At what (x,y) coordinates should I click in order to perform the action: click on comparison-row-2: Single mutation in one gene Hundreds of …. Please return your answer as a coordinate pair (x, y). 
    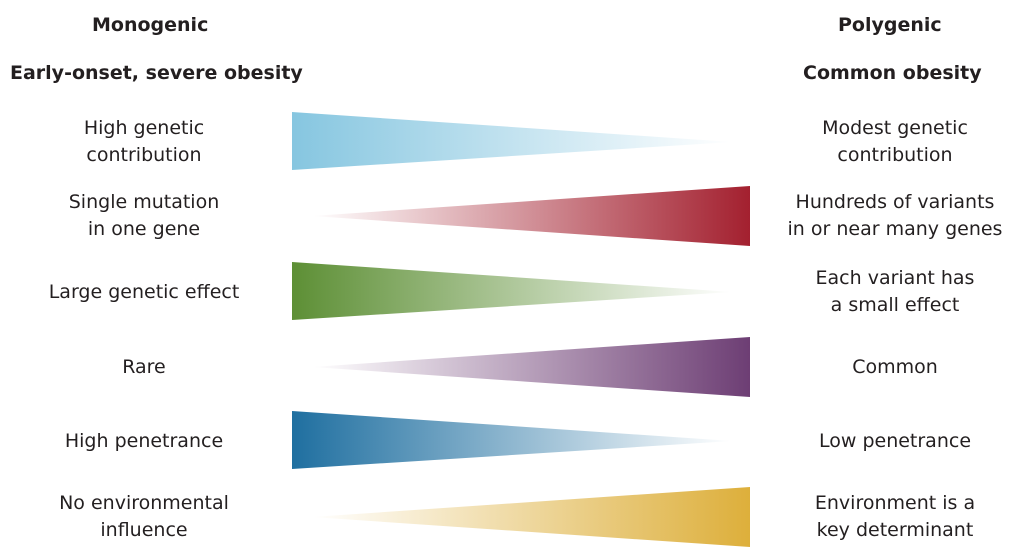
    Looking at the image, I should click on (507, 216).